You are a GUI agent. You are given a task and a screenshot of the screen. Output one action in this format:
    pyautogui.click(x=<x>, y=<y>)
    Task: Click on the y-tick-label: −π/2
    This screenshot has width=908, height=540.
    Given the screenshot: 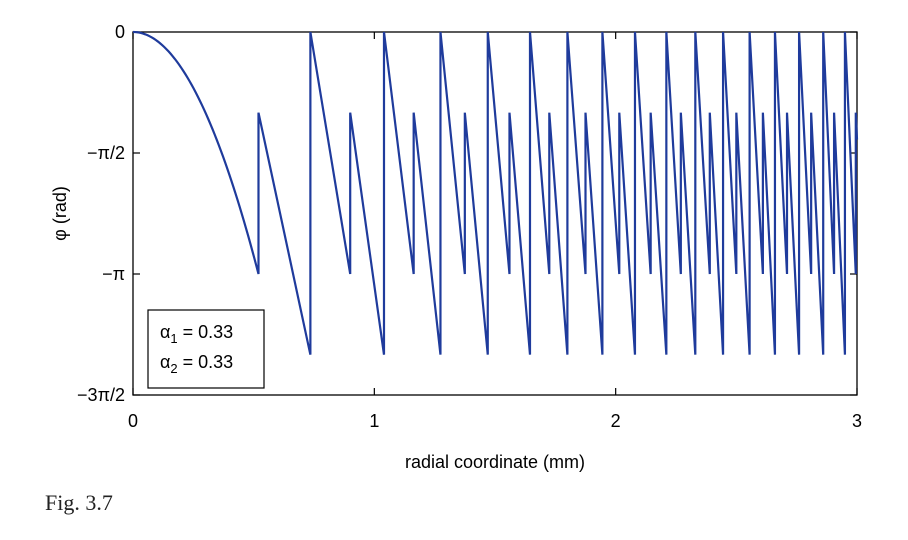 What is the action you would take?
    pyautogui.click(x=106, y=153)
    